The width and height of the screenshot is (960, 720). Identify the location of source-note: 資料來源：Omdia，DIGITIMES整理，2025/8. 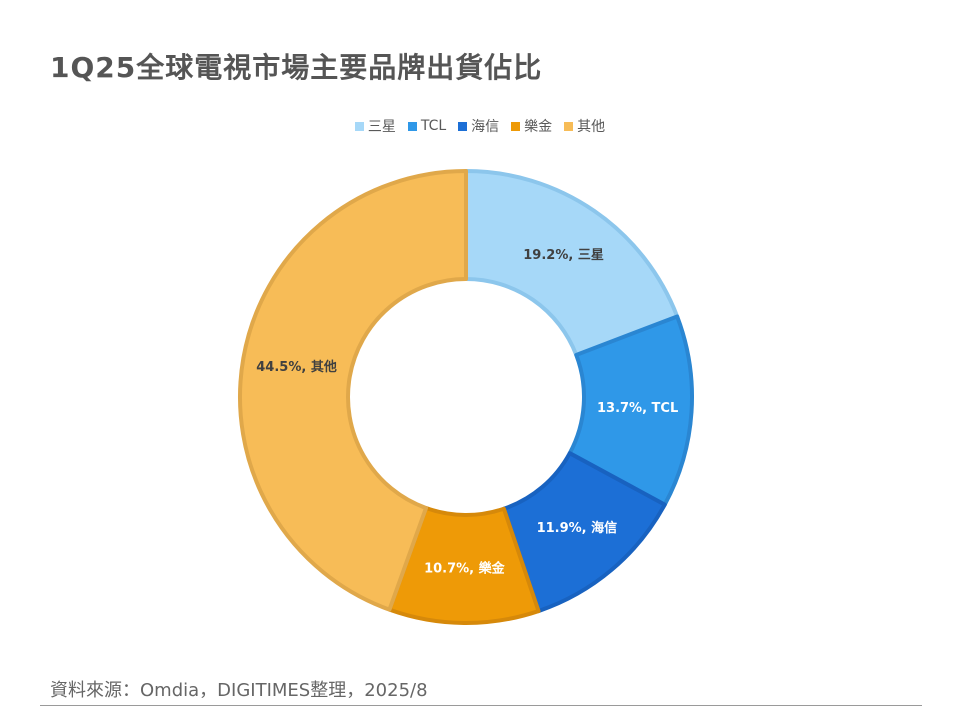
(239, 690).